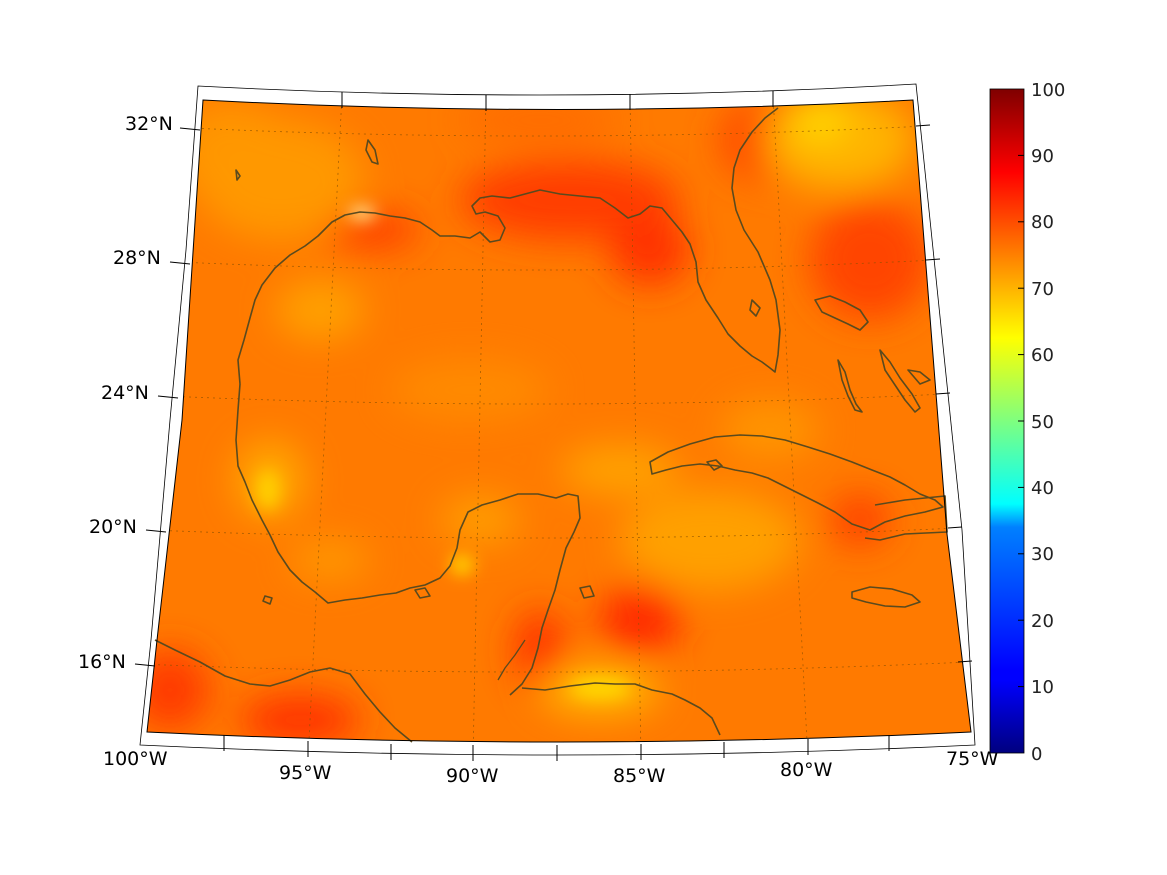 This screenshot has height=875, width=1167. What do you see at coordinates (1042, 422) in the screenshot?
I see `colorbar-label-50: 50` at bounding box center [1042, 422].